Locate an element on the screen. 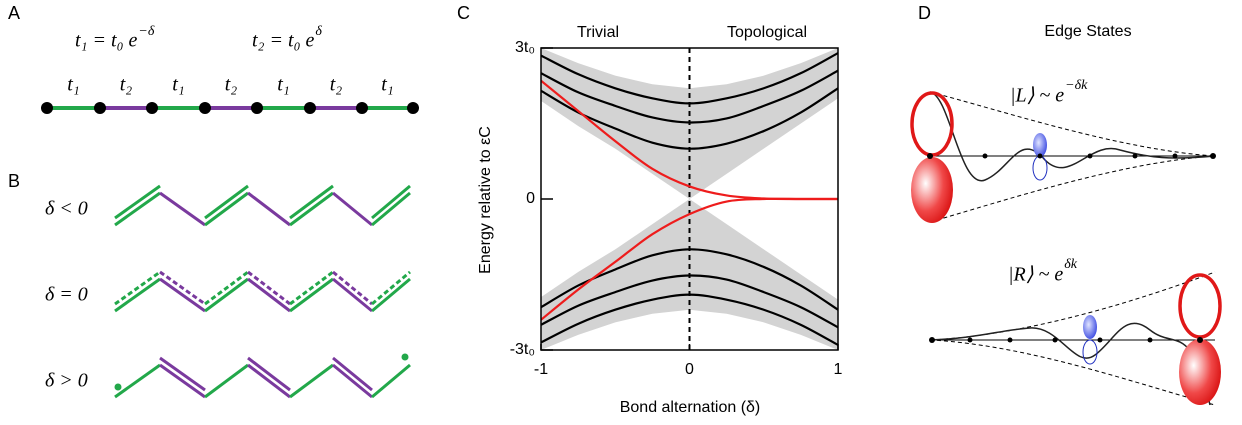 Image resolution: width=1242 pixels, height=425 pixels. equation-exponent: −δk is located at coordinates (1076, 85).